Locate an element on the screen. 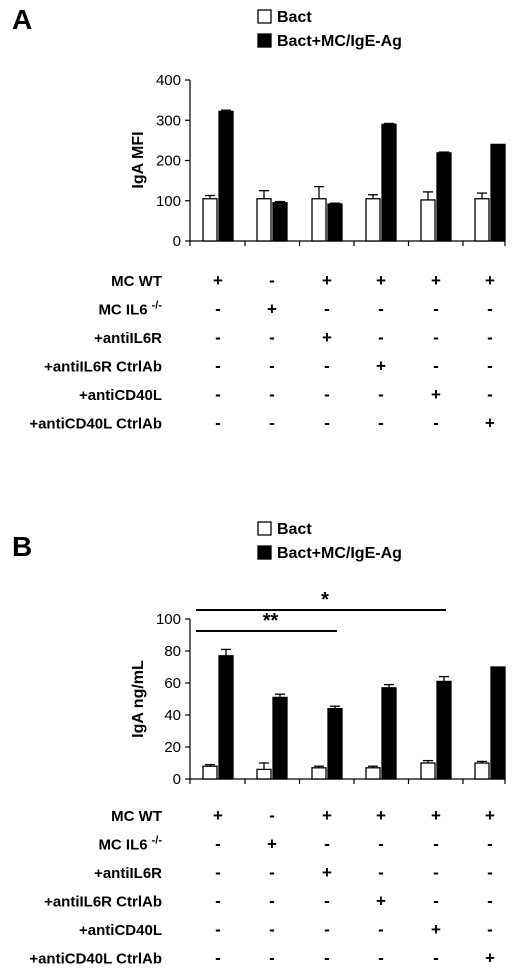 The image size is (520, 972). y-tick-label: 20 is located at coordinates (172, 747).